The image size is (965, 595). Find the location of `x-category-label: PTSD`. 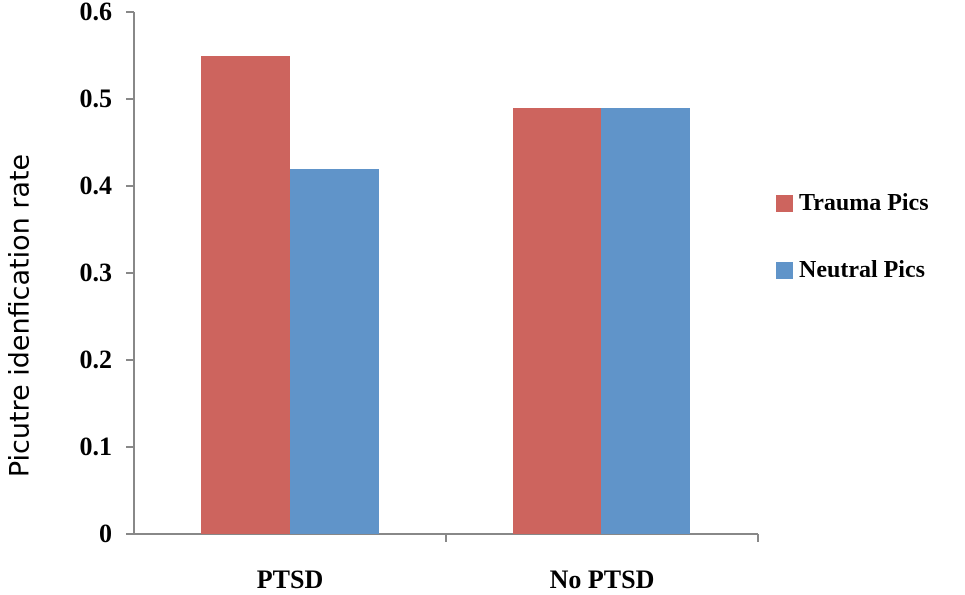

x-category-label: PTSD is located at coordinates (290, 579).